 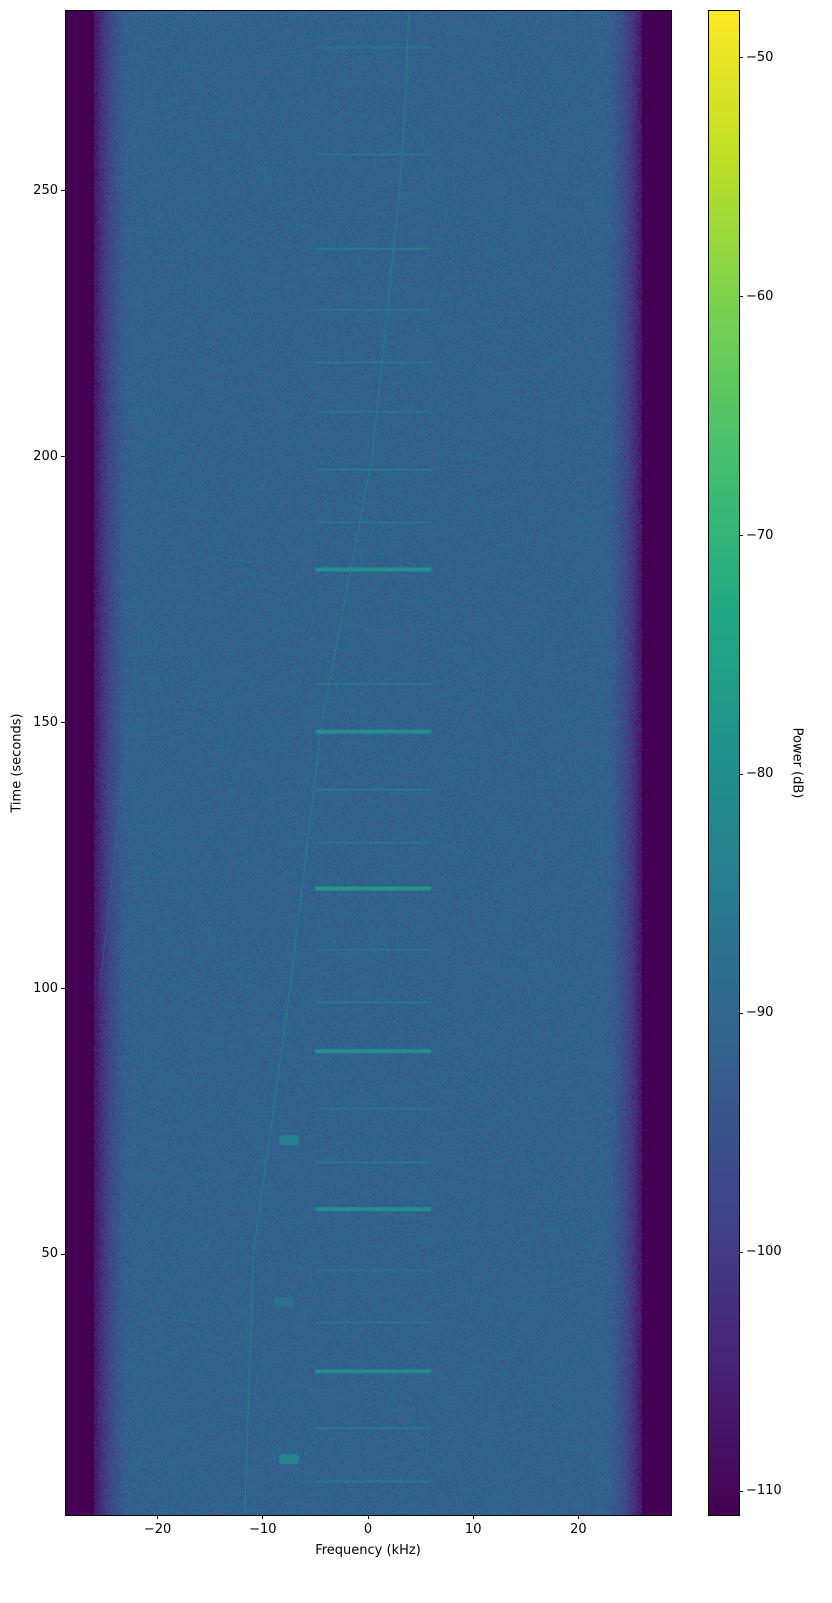 What do you see at coordinates (157, 1529) in the screenshot?
I see `x-tick-label: −20` at bounding box center [157, 1529].